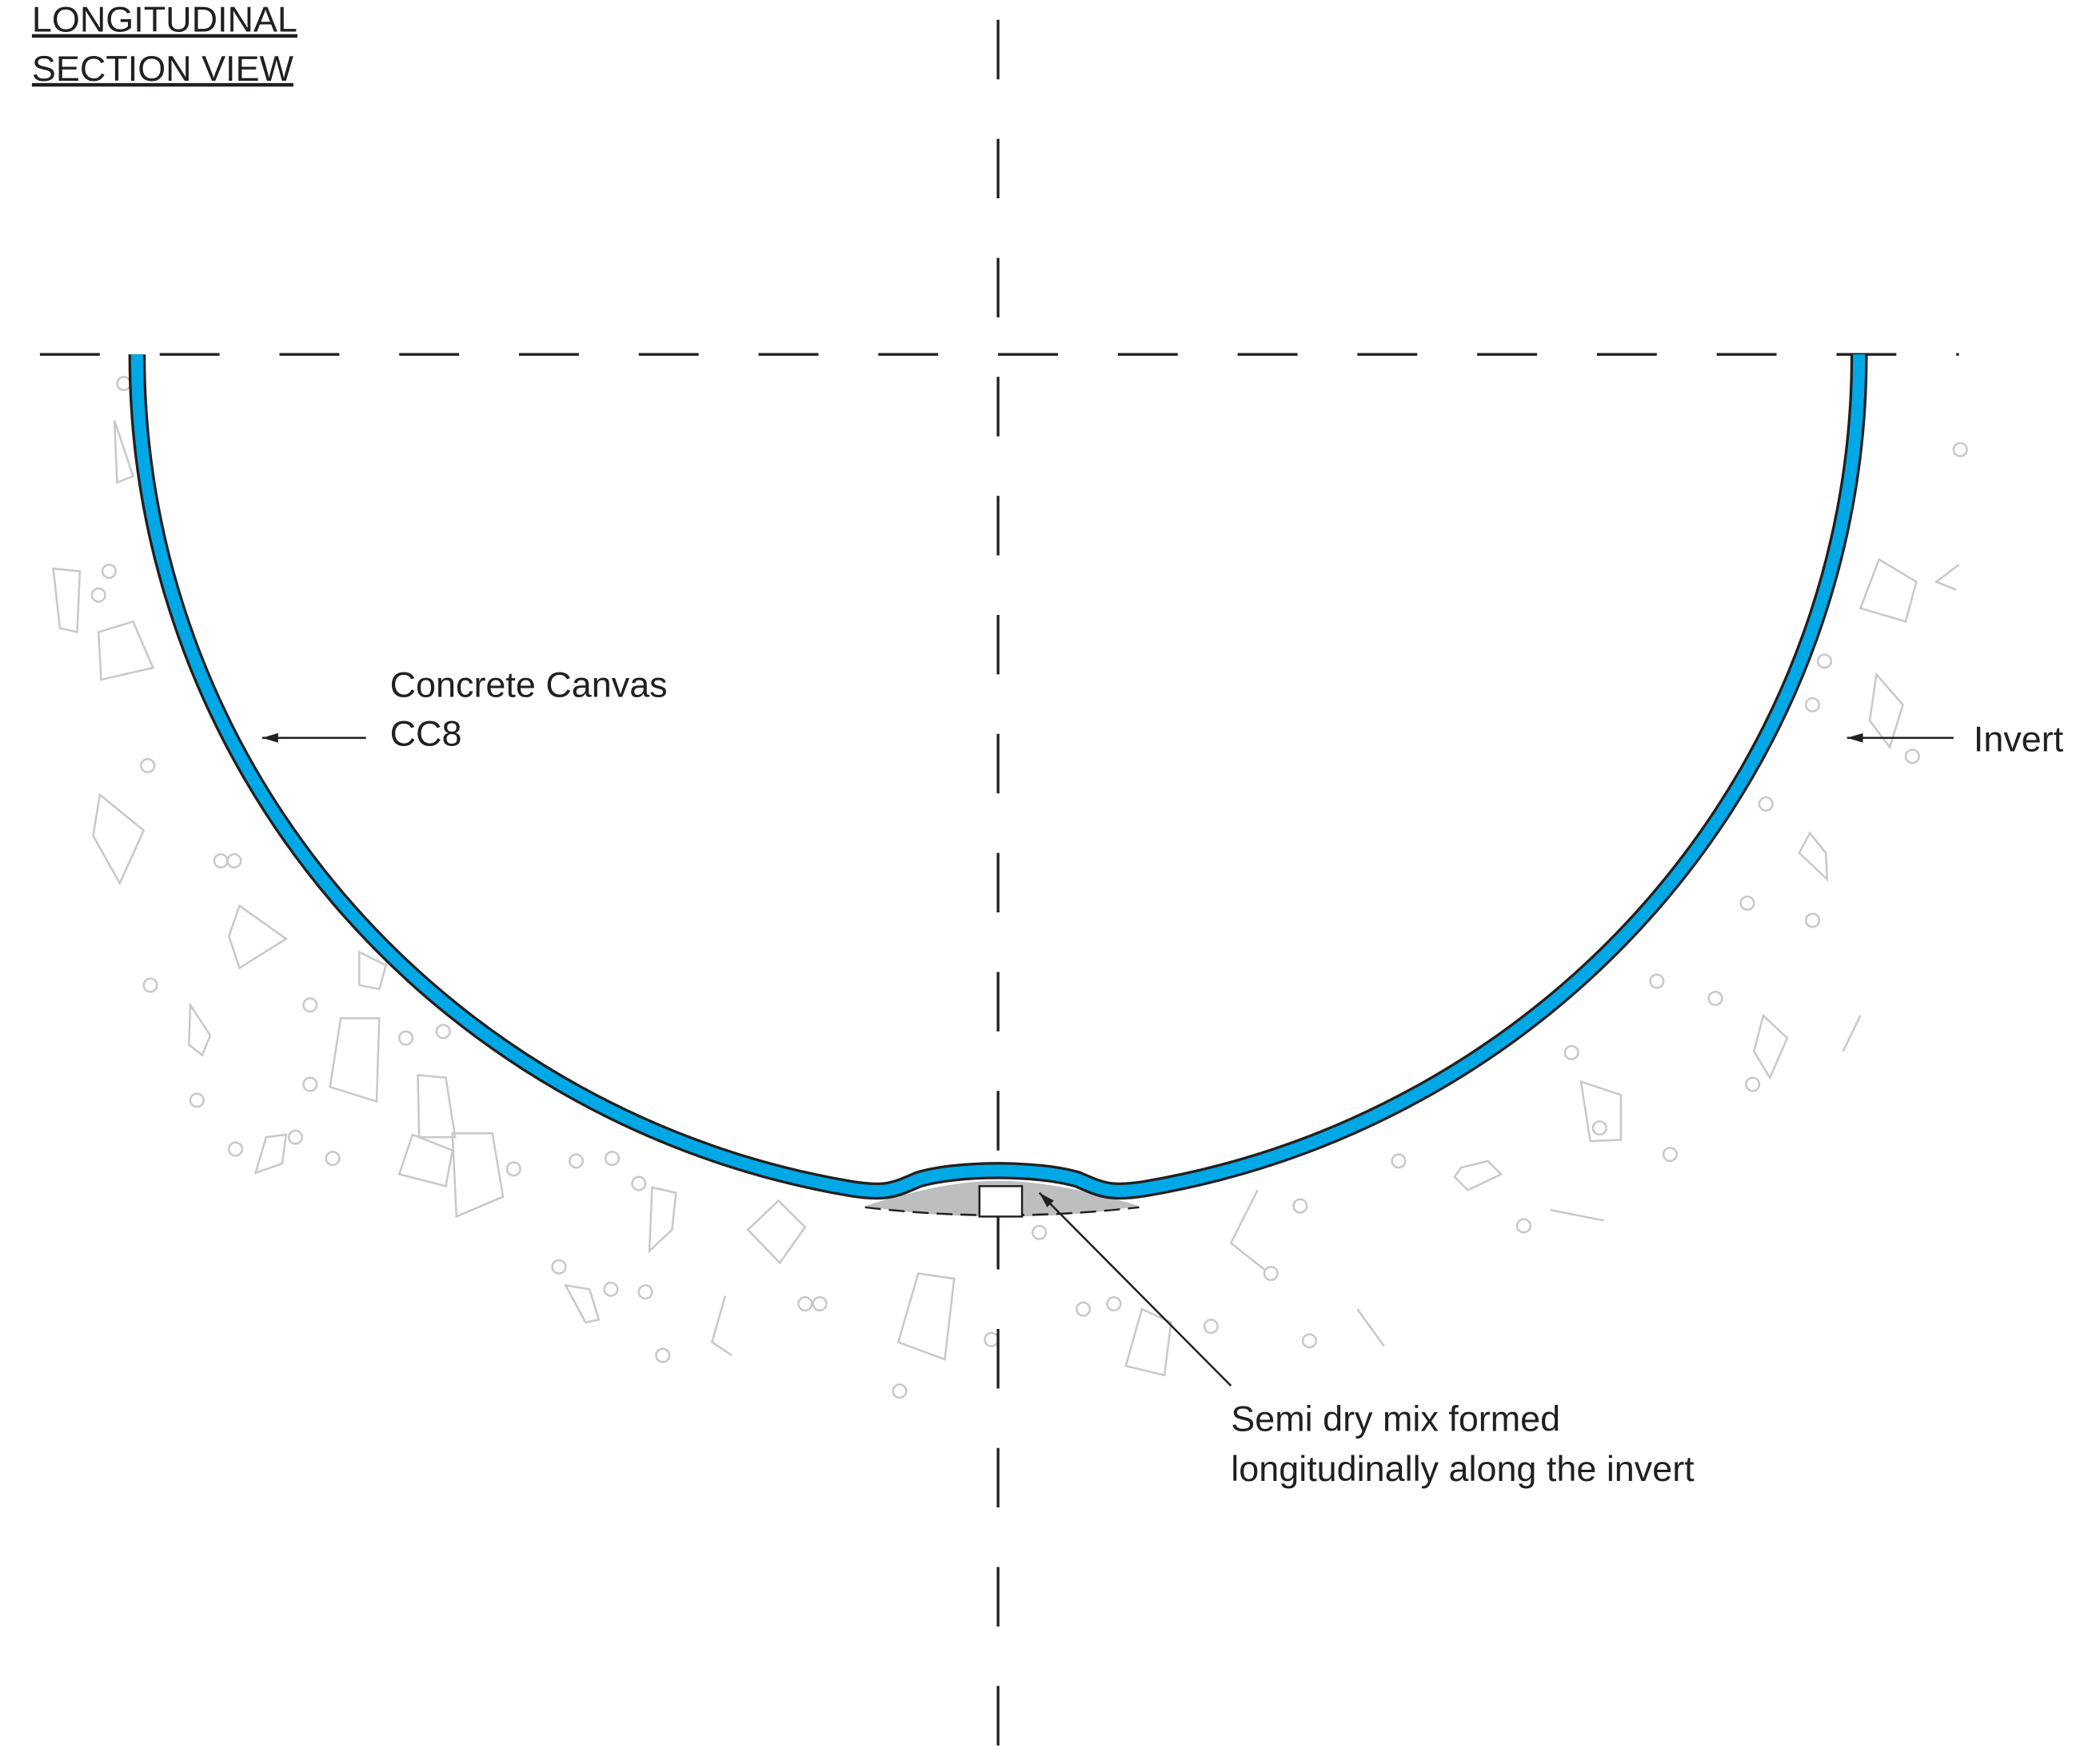 The width and height of the screenshot is (2076, 1764). What do you see at coordinates (164, 20) in the screenshot?
I see `title: LONGITUDINAL` at bounding box center [164, 20].